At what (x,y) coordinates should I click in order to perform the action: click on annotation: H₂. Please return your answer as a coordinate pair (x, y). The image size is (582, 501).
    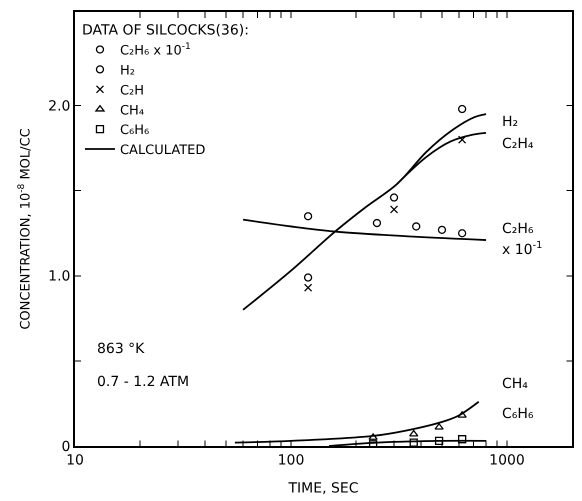
    Looking at the image, I should click on (510, 122).